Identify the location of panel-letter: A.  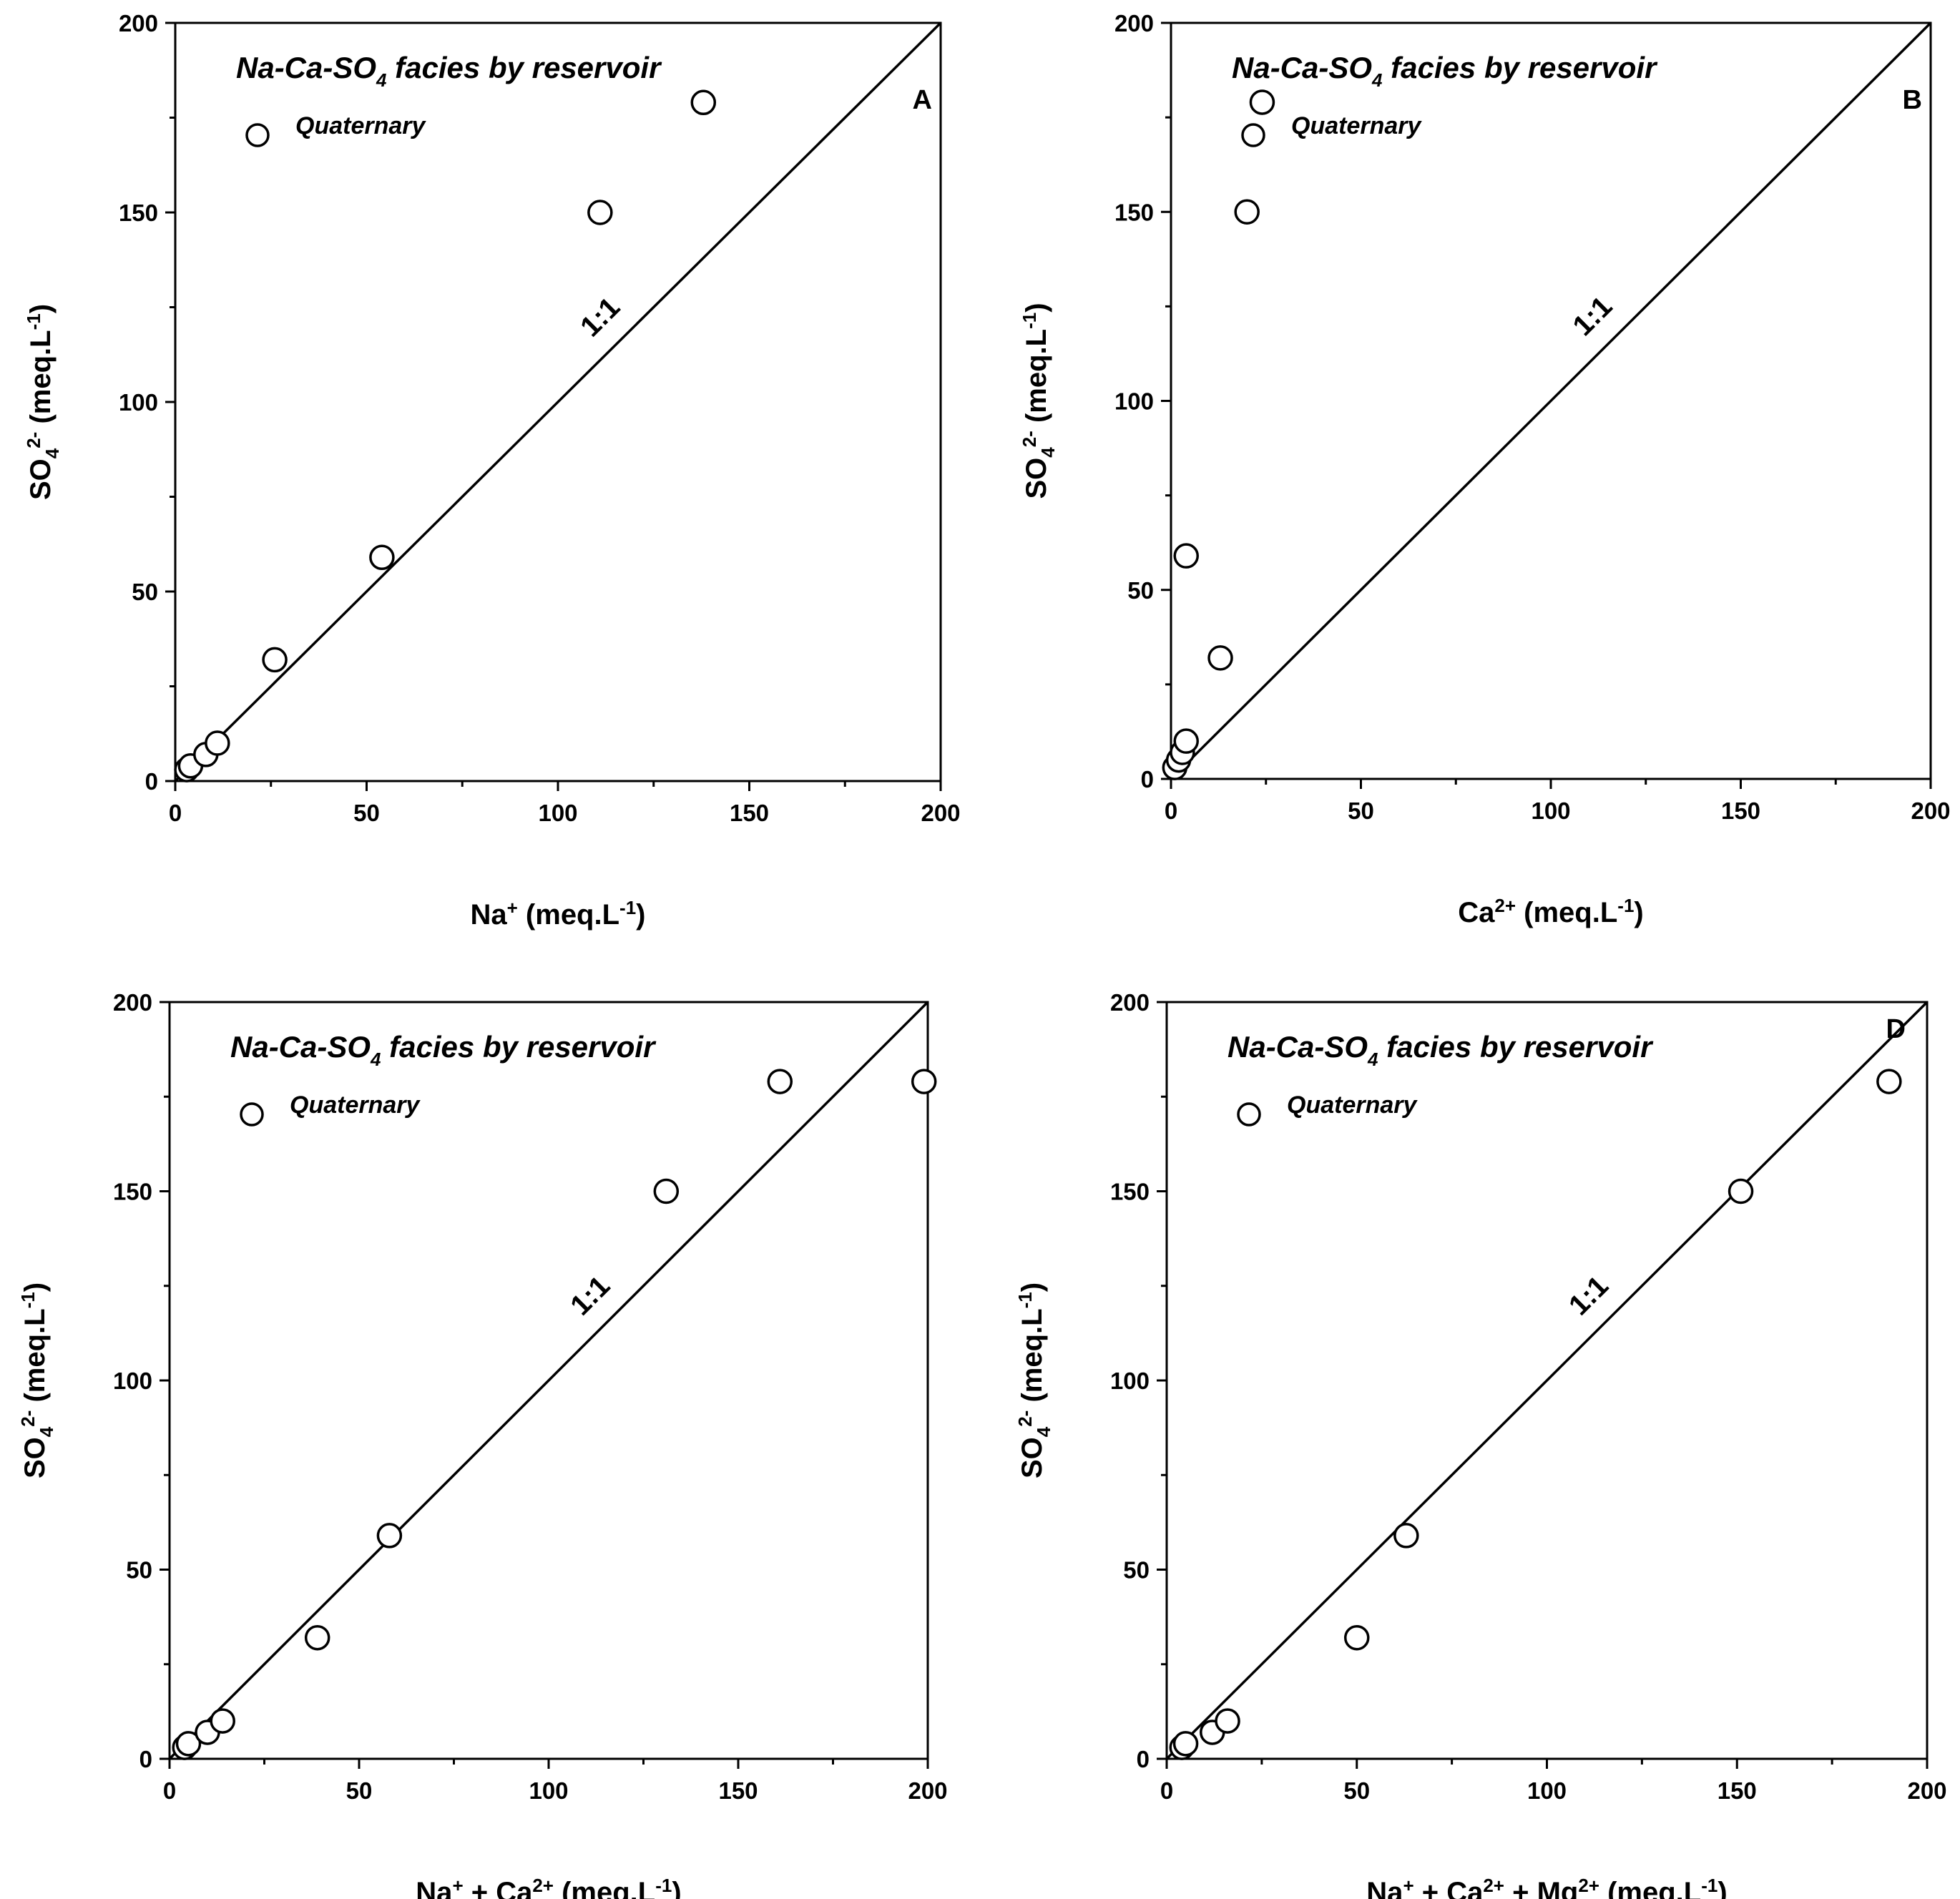
(923, 100).